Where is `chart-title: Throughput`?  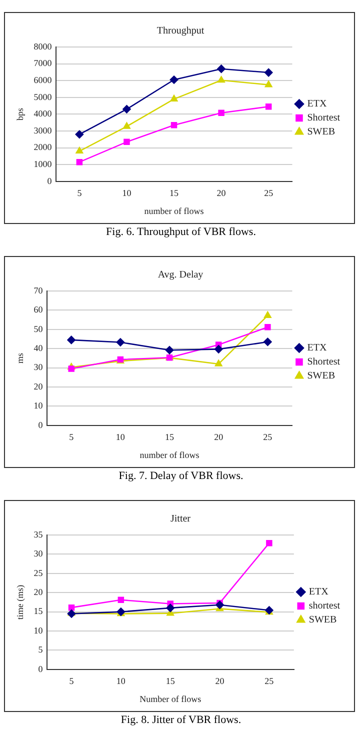
chart-title: Throughput is located at coordinates (180, 31).